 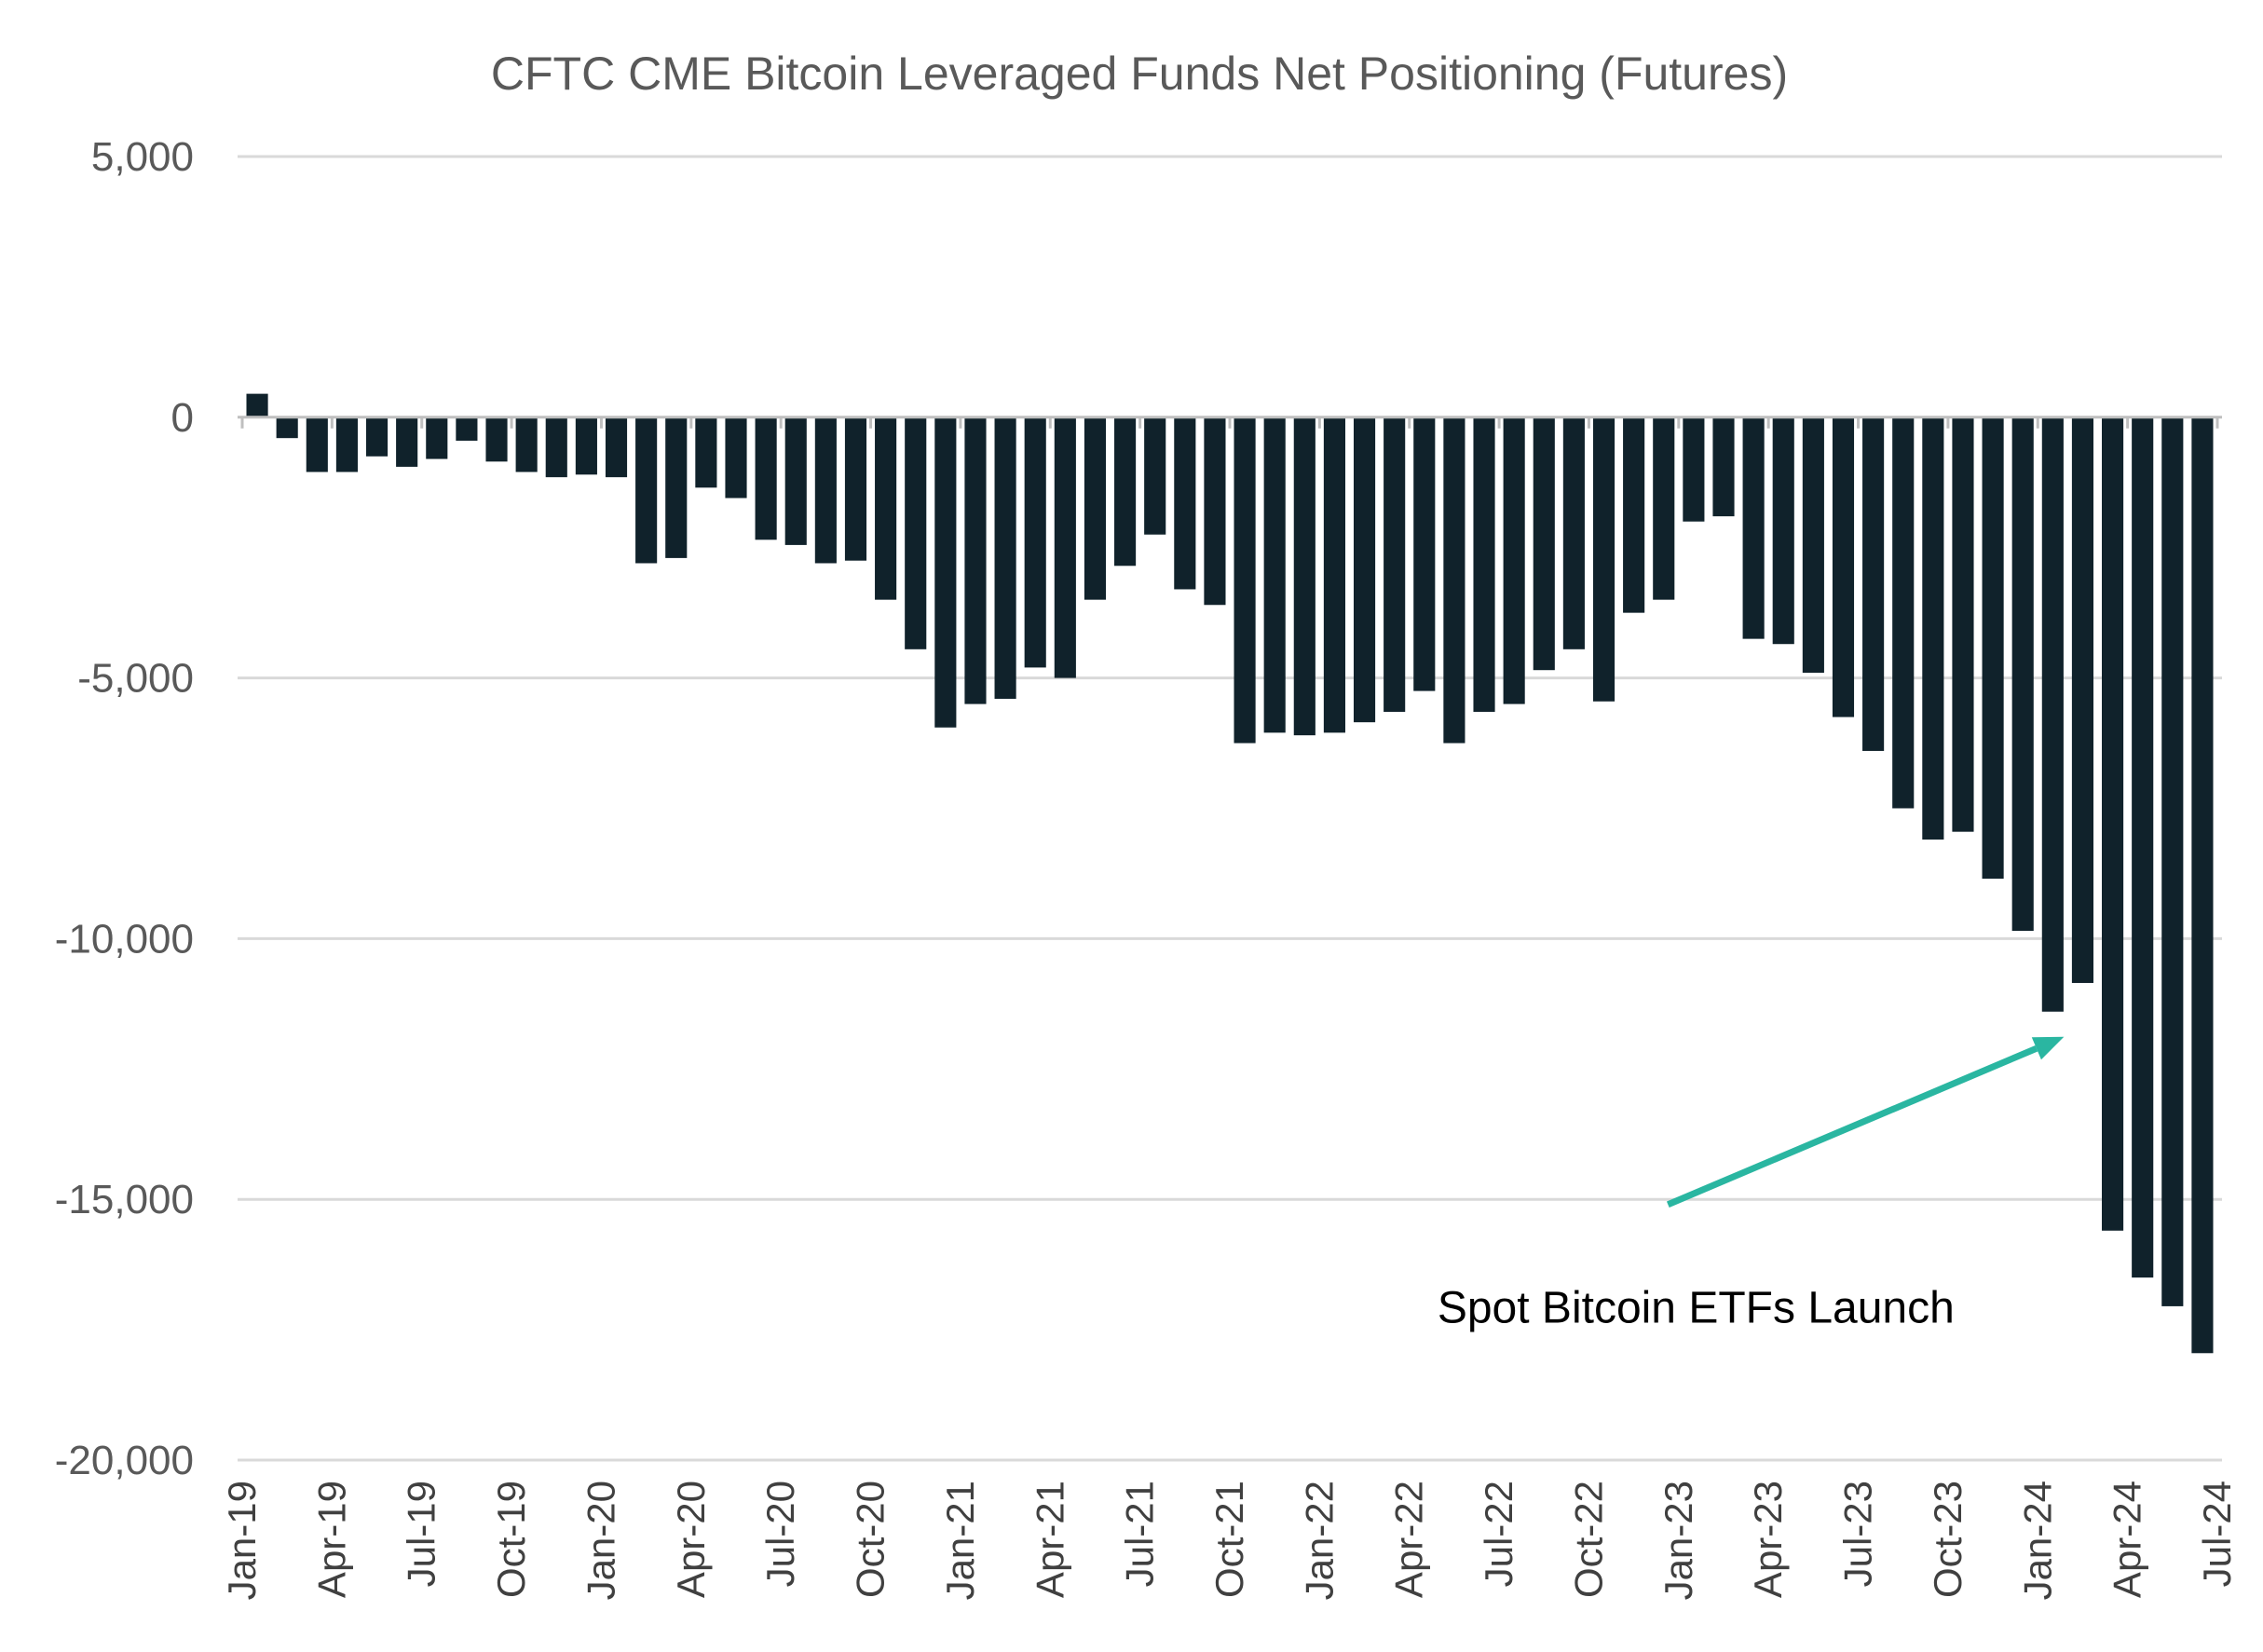 I want to click on annotation-arrow, so click(x=1852, y=1126).